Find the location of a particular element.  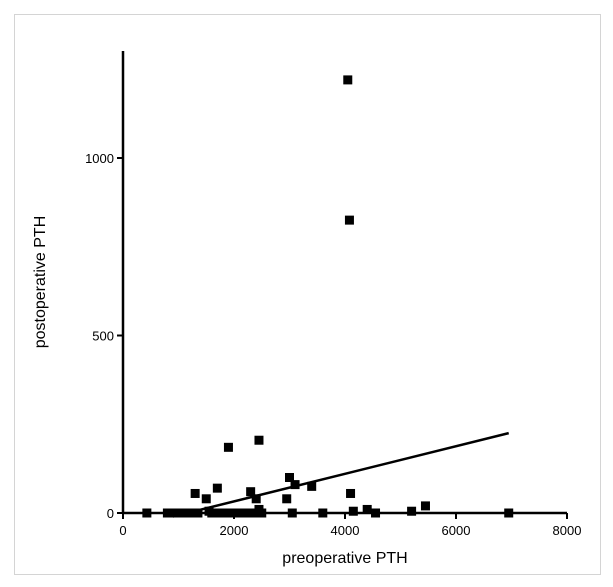

x-axis-title: preoperative PTH is located at coordinates (344, 558).